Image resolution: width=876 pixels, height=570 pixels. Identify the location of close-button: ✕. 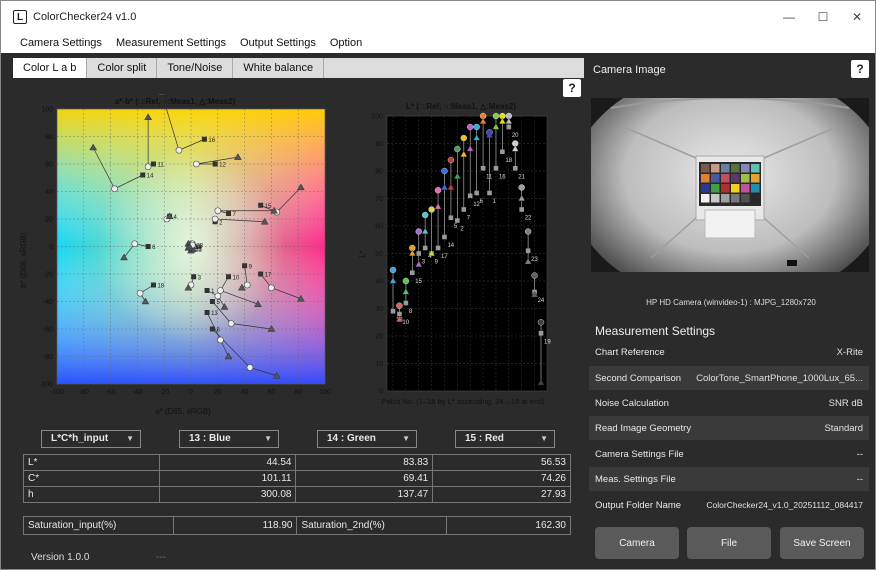
(857, 17).